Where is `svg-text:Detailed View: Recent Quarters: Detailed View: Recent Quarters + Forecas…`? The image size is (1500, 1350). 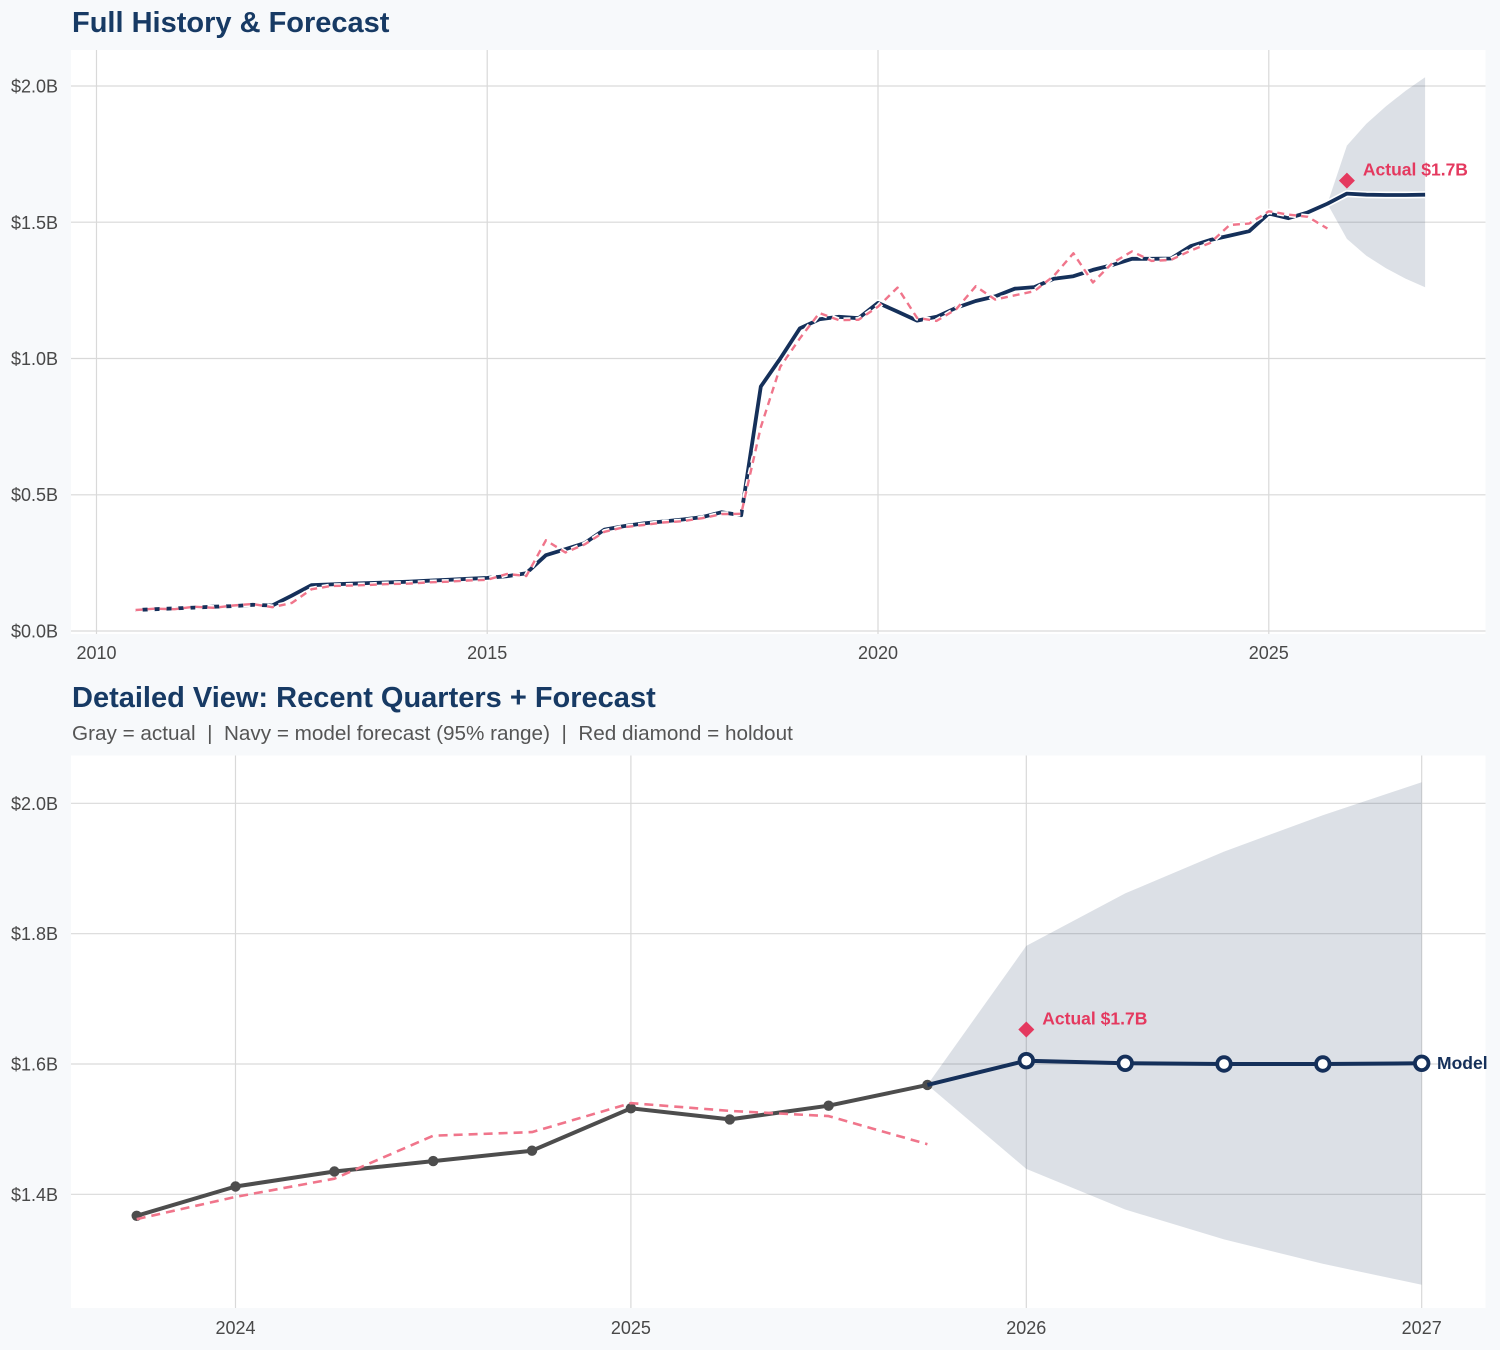
svg-text:Detailed View: Recent Quarters: Detailed View: Recent Quarters + Forecas… is located at coordinates (364, 698).